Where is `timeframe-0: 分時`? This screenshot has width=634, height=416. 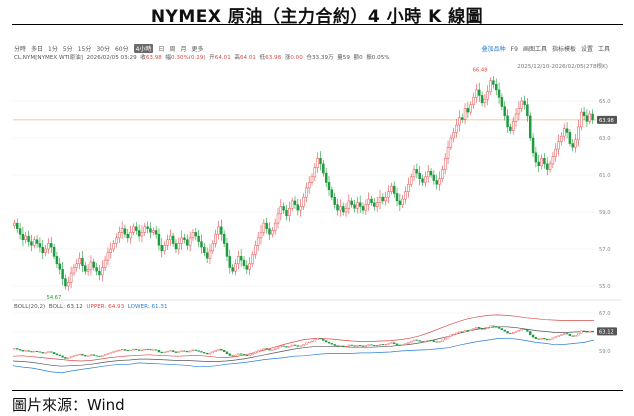 timeframe-0: 分時 is located at coordinates (20, 49).